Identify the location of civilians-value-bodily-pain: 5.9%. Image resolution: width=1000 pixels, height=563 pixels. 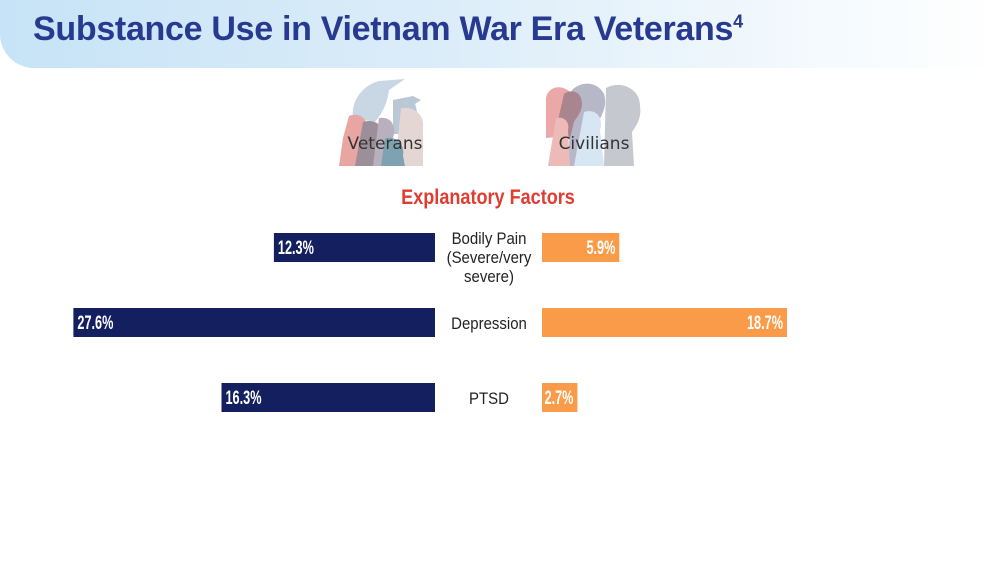
(601, 248).